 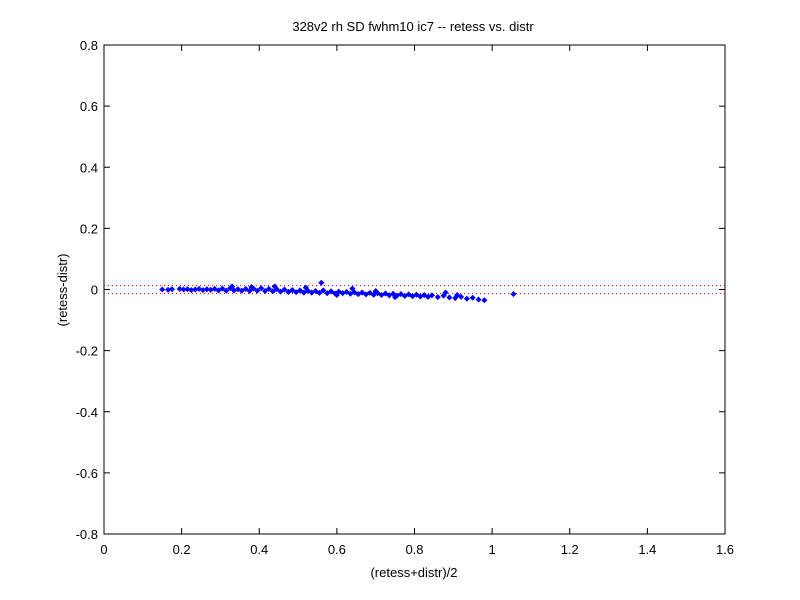 I want to click on y-tick-labels: 0.8 0.6 0.4 0.2 0 -0.2 -0.4 -0.6 -0.8, so click(x=87, y=290).